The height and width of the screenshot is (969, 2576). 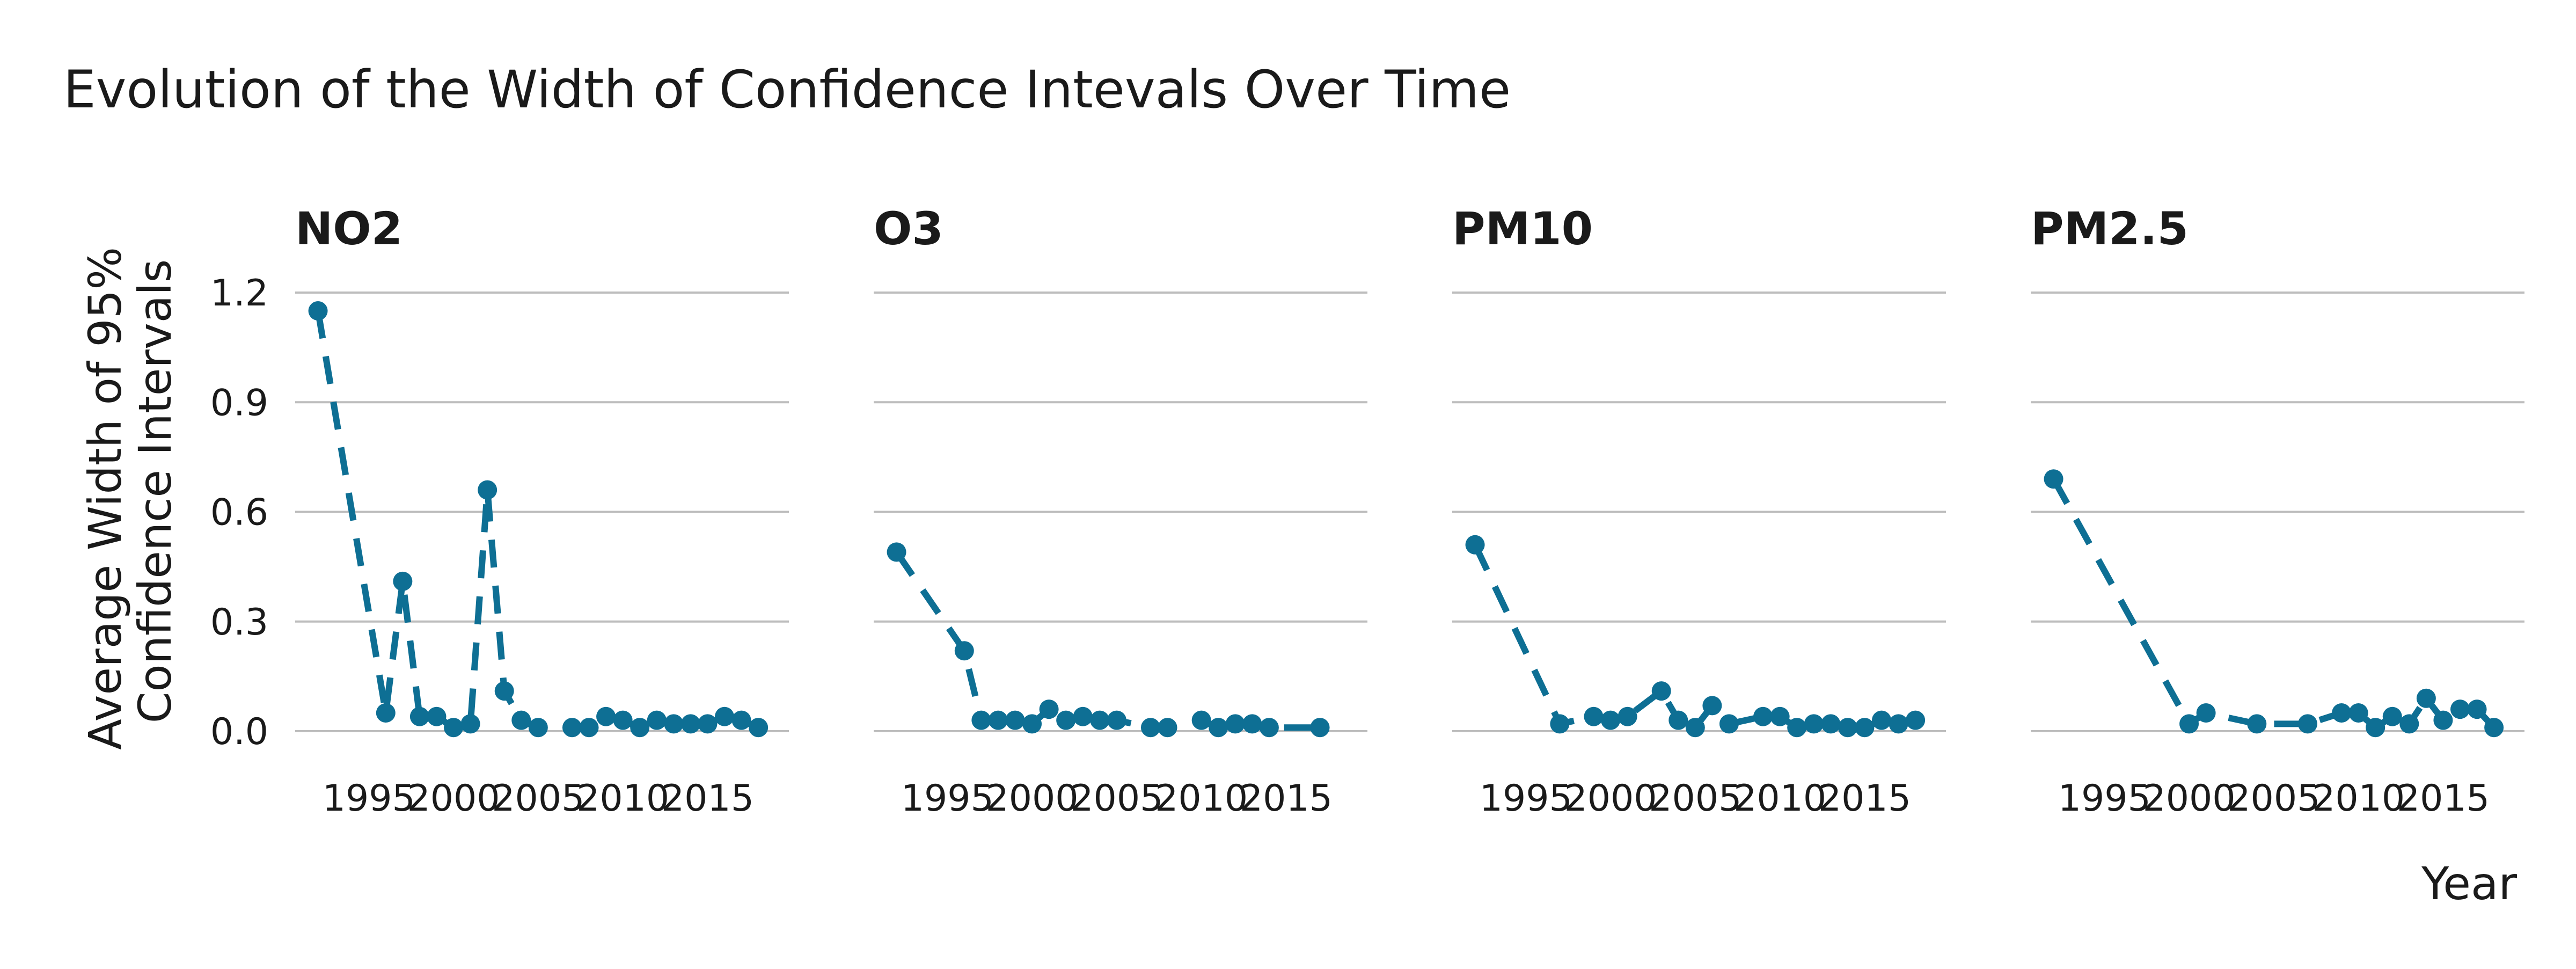 I want to click on panel-title: O3, so click(x=908, y=228).